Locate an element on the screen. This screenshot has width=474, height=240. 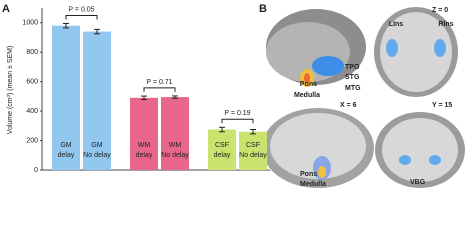
y-tick-label: 200 is located at coordinates (32, 140).